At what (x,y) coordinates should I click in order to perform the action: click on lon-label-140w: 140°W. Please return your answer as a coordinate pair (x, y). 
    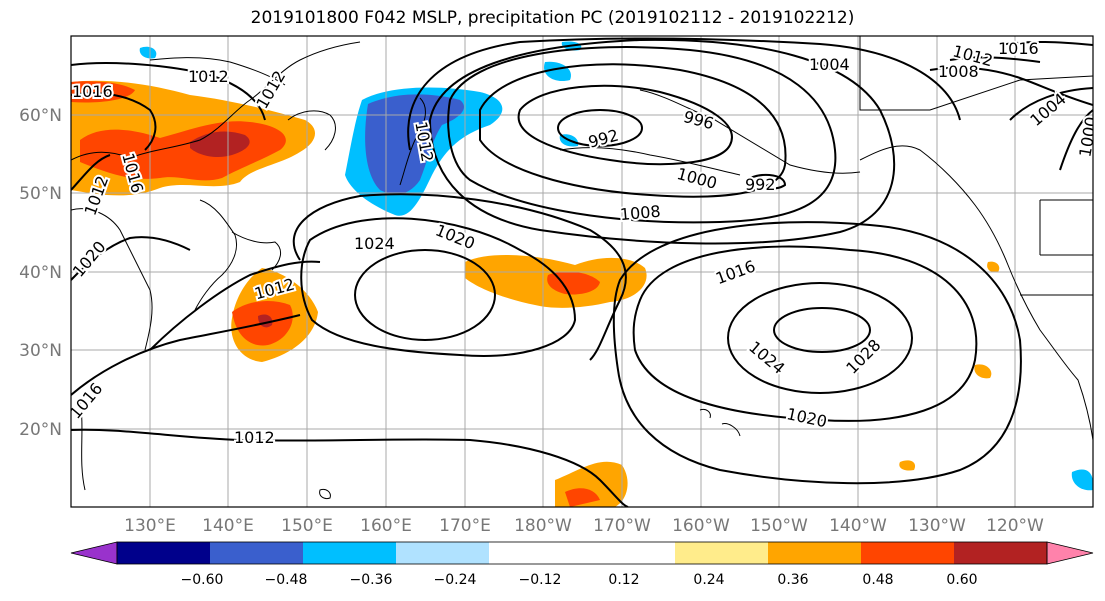
    Looking at the image, I should click on (858, 526).